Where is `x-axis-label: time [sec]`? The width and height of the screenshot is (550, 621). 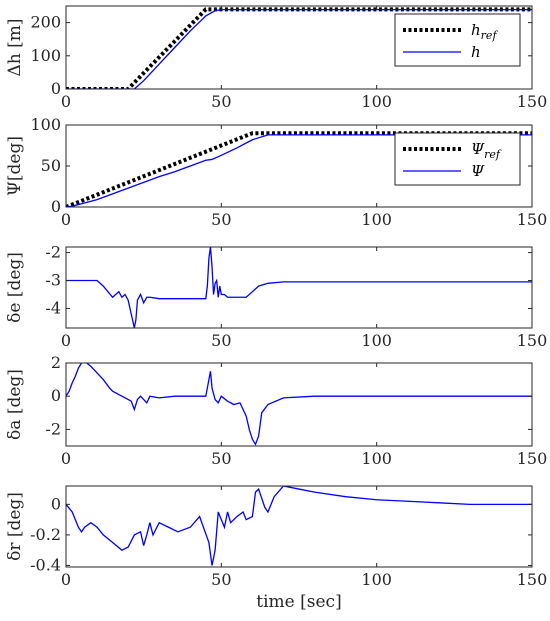 x-axis-label: time [sec] is located at coordinates (298, 602).